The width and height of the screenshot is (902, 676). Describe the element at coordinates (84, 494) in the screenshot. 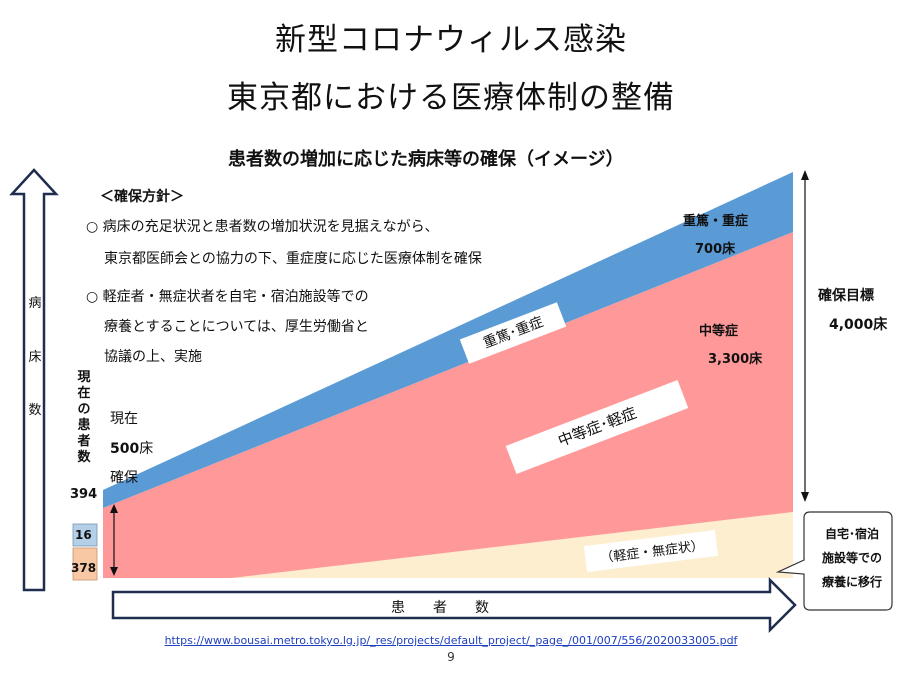

I see `current-patients-total: 394` at that location.